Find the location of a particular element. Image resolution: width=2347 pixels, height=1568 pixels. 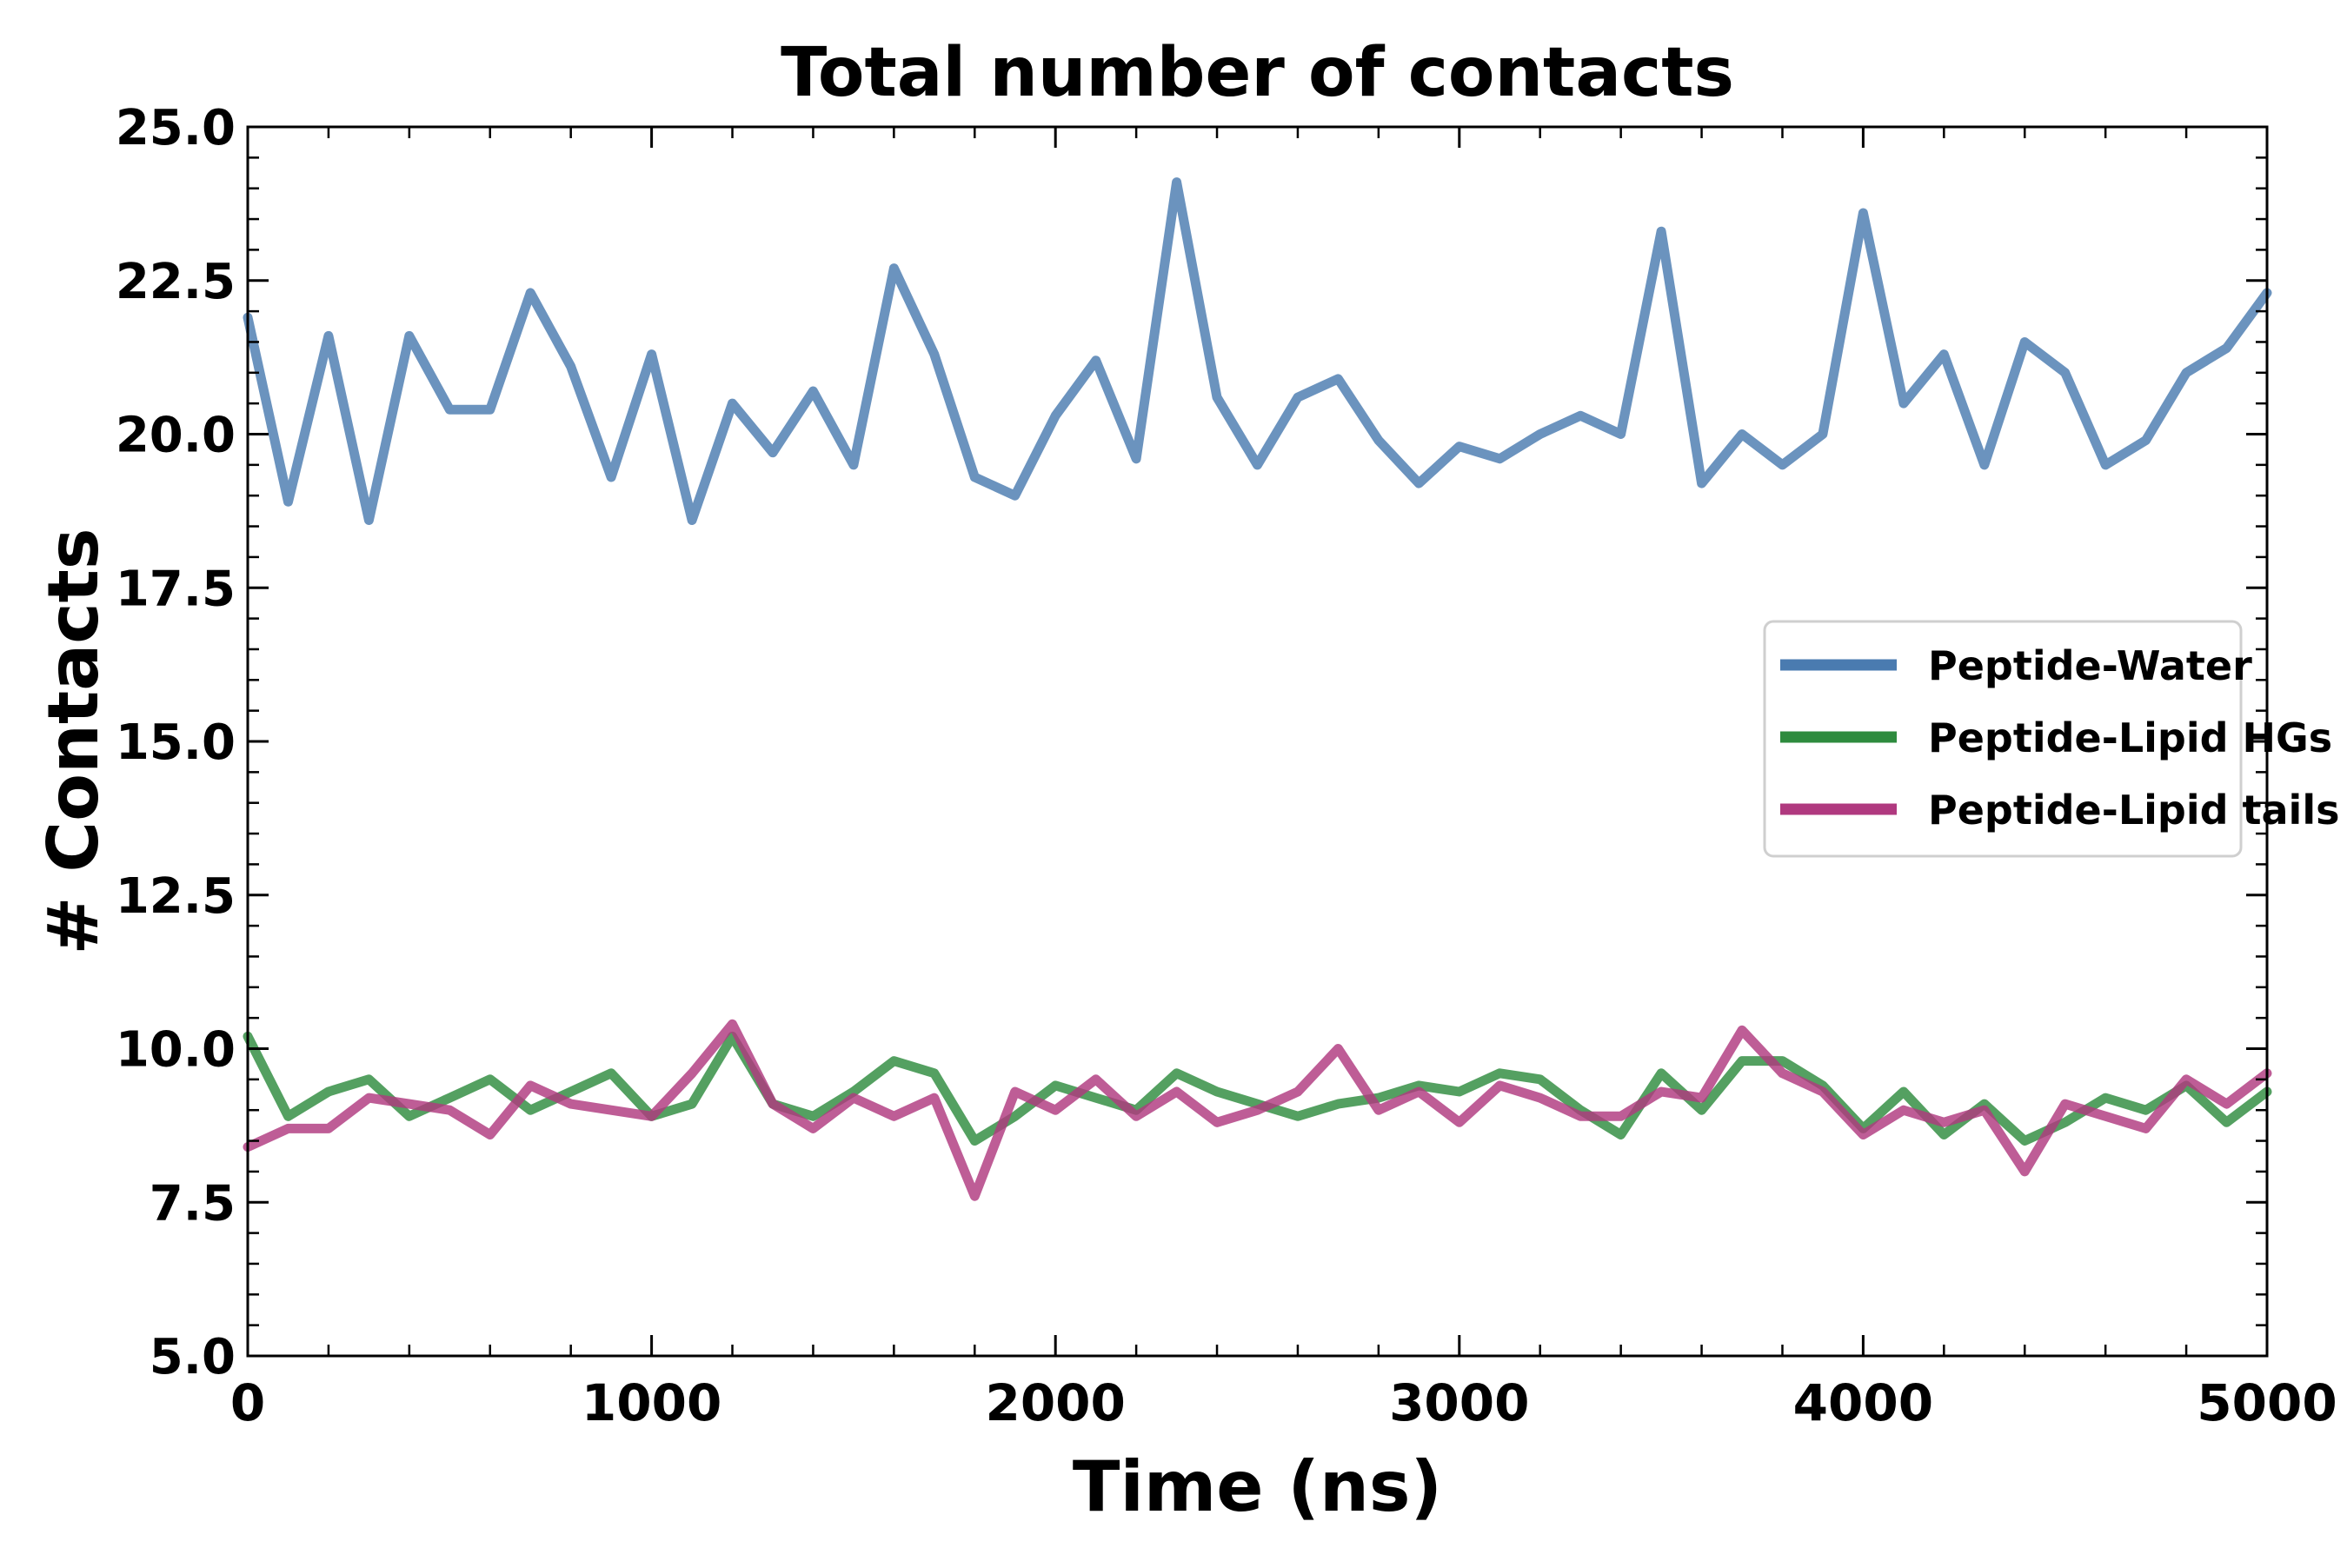

legend-box is located at coordinates (2003, 739).